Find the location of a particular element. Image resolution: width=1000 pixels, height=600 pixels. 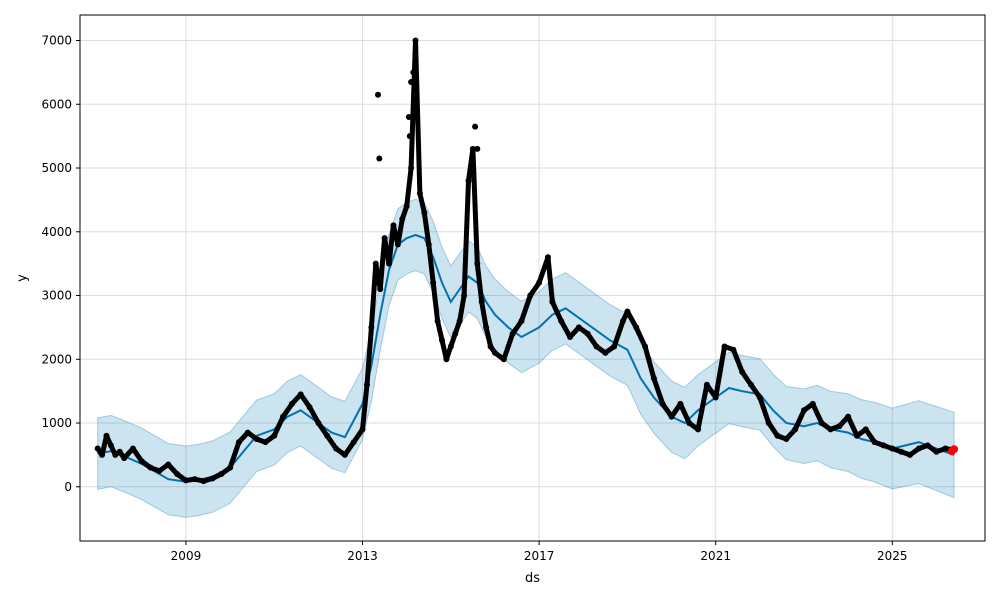

x-tick-label: 2013 is located at coordinates (362, 556).